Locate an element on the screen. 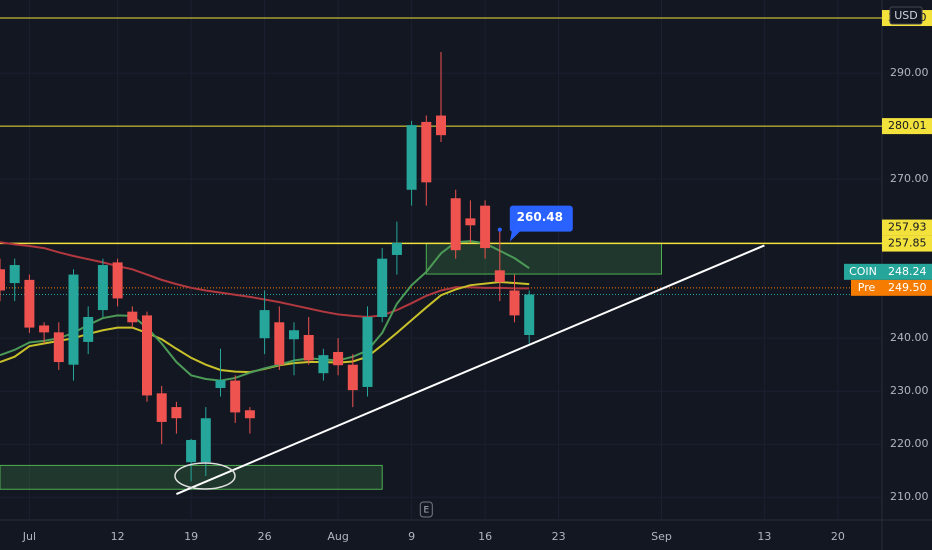  currency-label: USD is located at coordinates (906, 15).